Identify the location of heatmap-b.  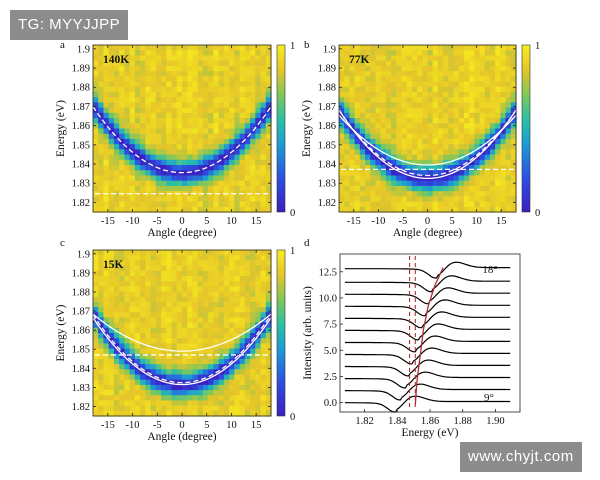
(428, 129).